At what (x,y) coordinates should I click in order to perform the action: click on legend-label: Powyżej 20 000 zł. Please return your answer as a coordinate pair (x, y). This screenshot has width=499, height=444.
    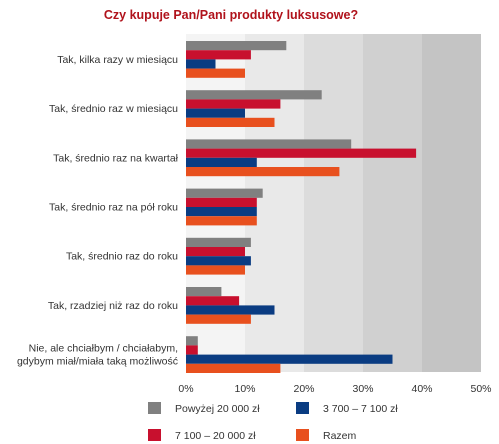
    Looking at the image, I should click on (217, 409).